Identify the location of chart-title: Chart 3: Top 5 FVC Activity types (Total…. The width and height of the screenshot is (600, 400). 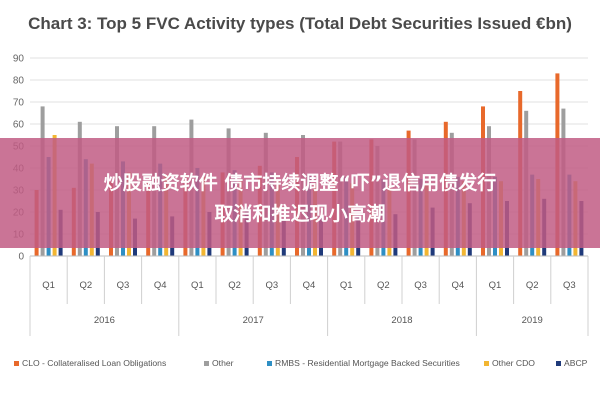
(300, 23).